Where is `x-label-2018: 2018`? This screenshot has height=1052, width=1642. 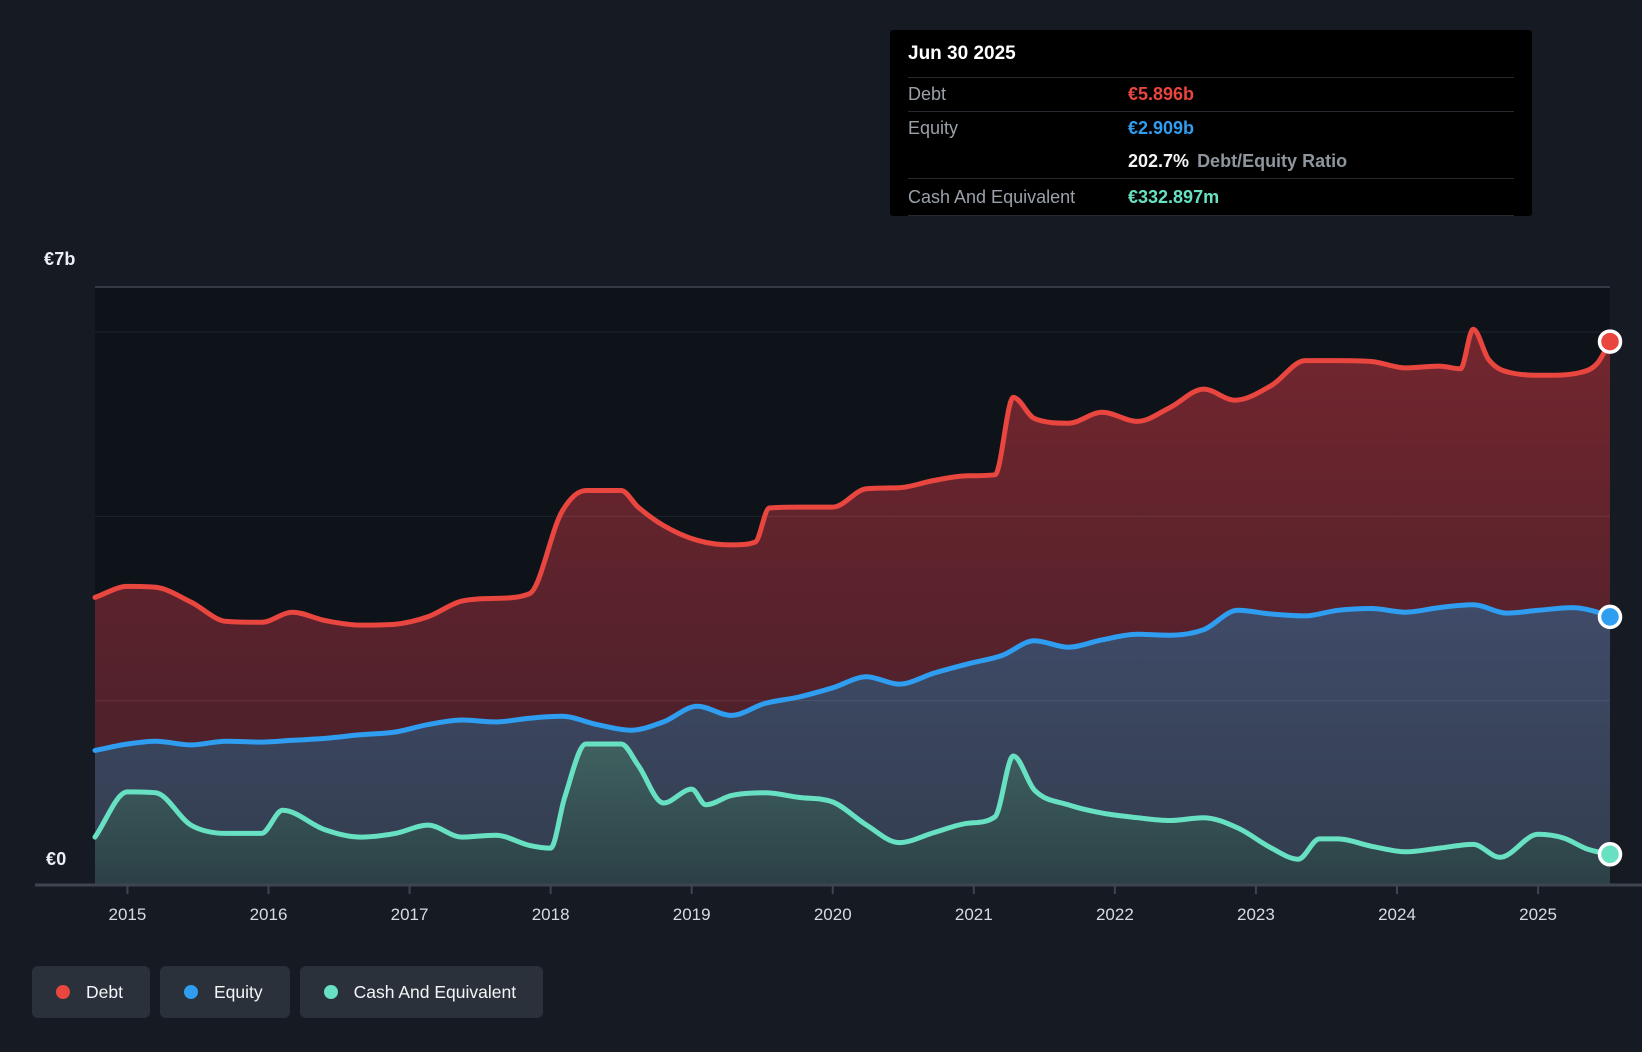
x-label-2018: 2018 is located at coordinates (551, 914).